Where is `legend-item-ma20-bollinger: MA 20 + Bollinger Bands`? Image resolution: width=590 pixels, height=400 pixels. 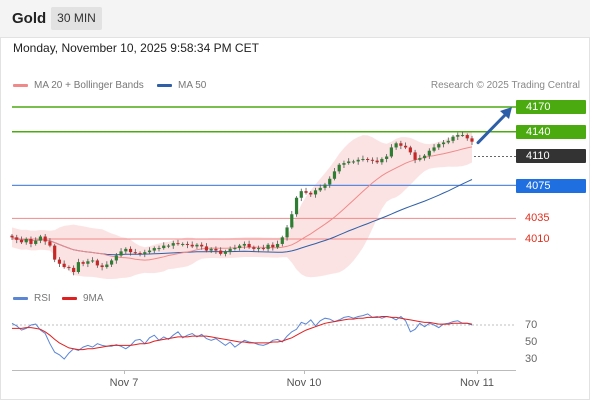 legend-item-ma20-bollinger: MA 20 + Bollinger Bands is located at coordinates (78, 85).